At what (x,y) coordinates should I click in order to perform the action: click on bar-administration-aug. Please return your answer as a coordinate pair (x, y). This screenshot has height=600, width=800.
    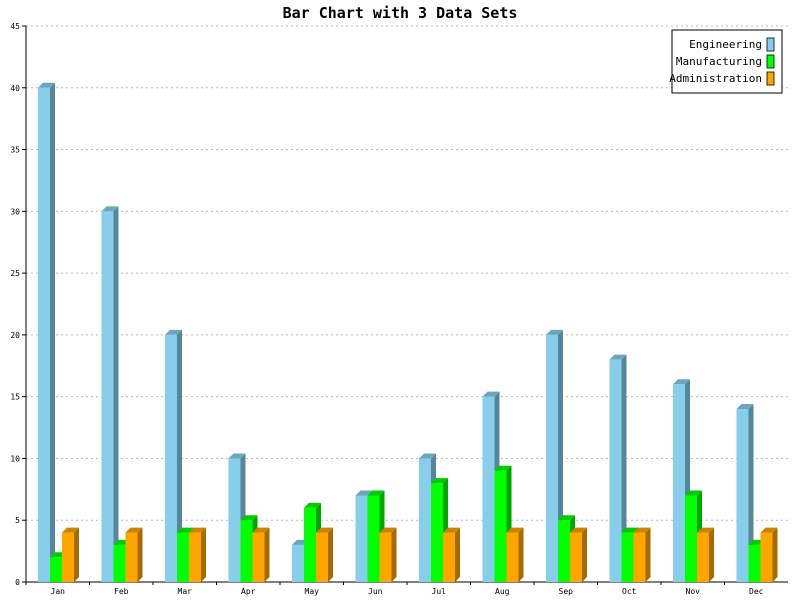
    Looking at the image, I should click on (515, 554).